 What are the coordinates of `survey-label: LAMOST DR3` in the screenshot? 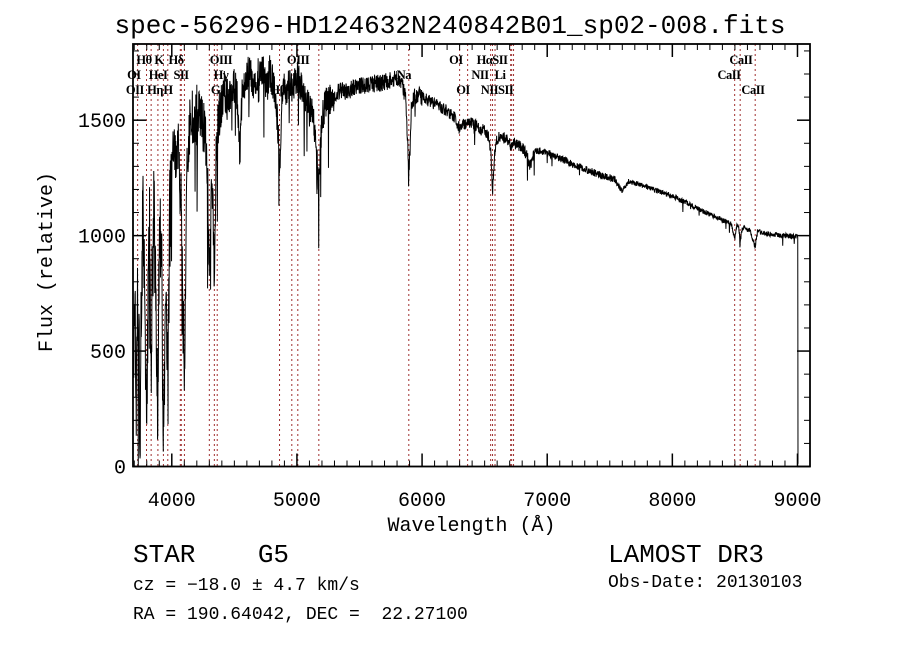 It's located at (686, 555).